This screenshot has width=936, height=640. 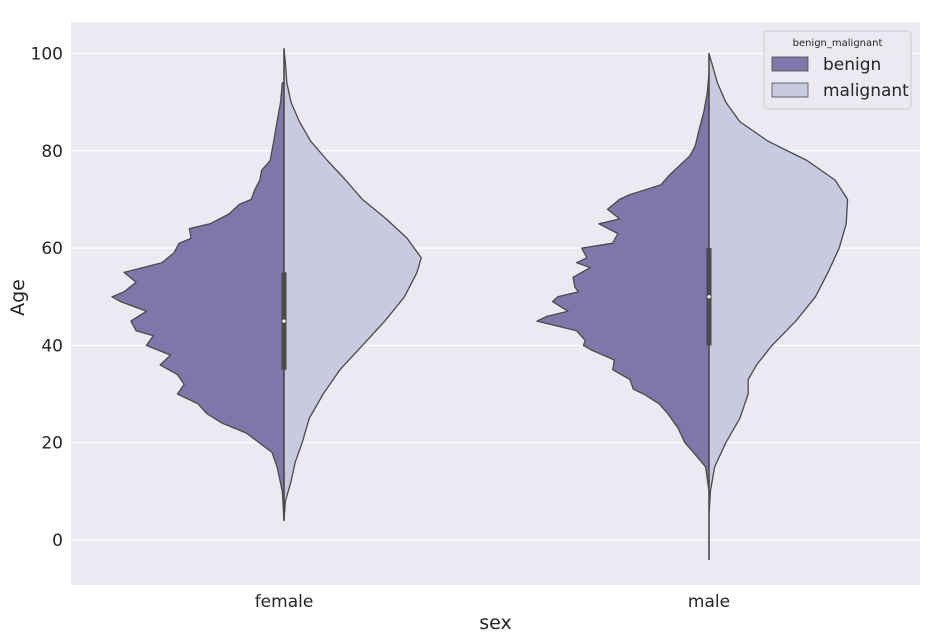 I want to click on legend-label-benign: benign, so click(x=852, y=65).